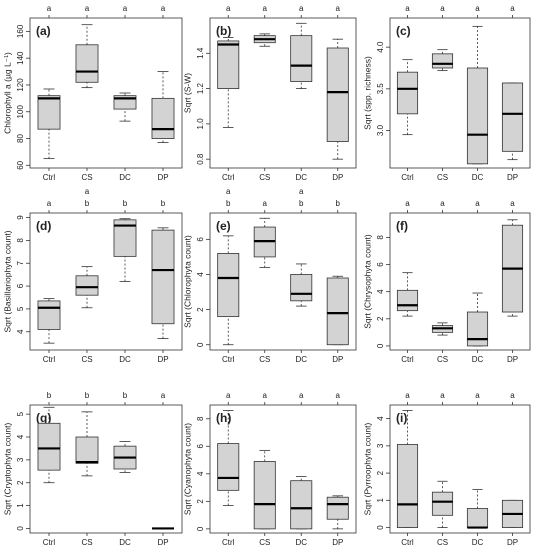 The width and height of the screenshot is (537, 550). I want to click on y-axis-label: Sqrt (Cryptophyta count), so click(7, 469).